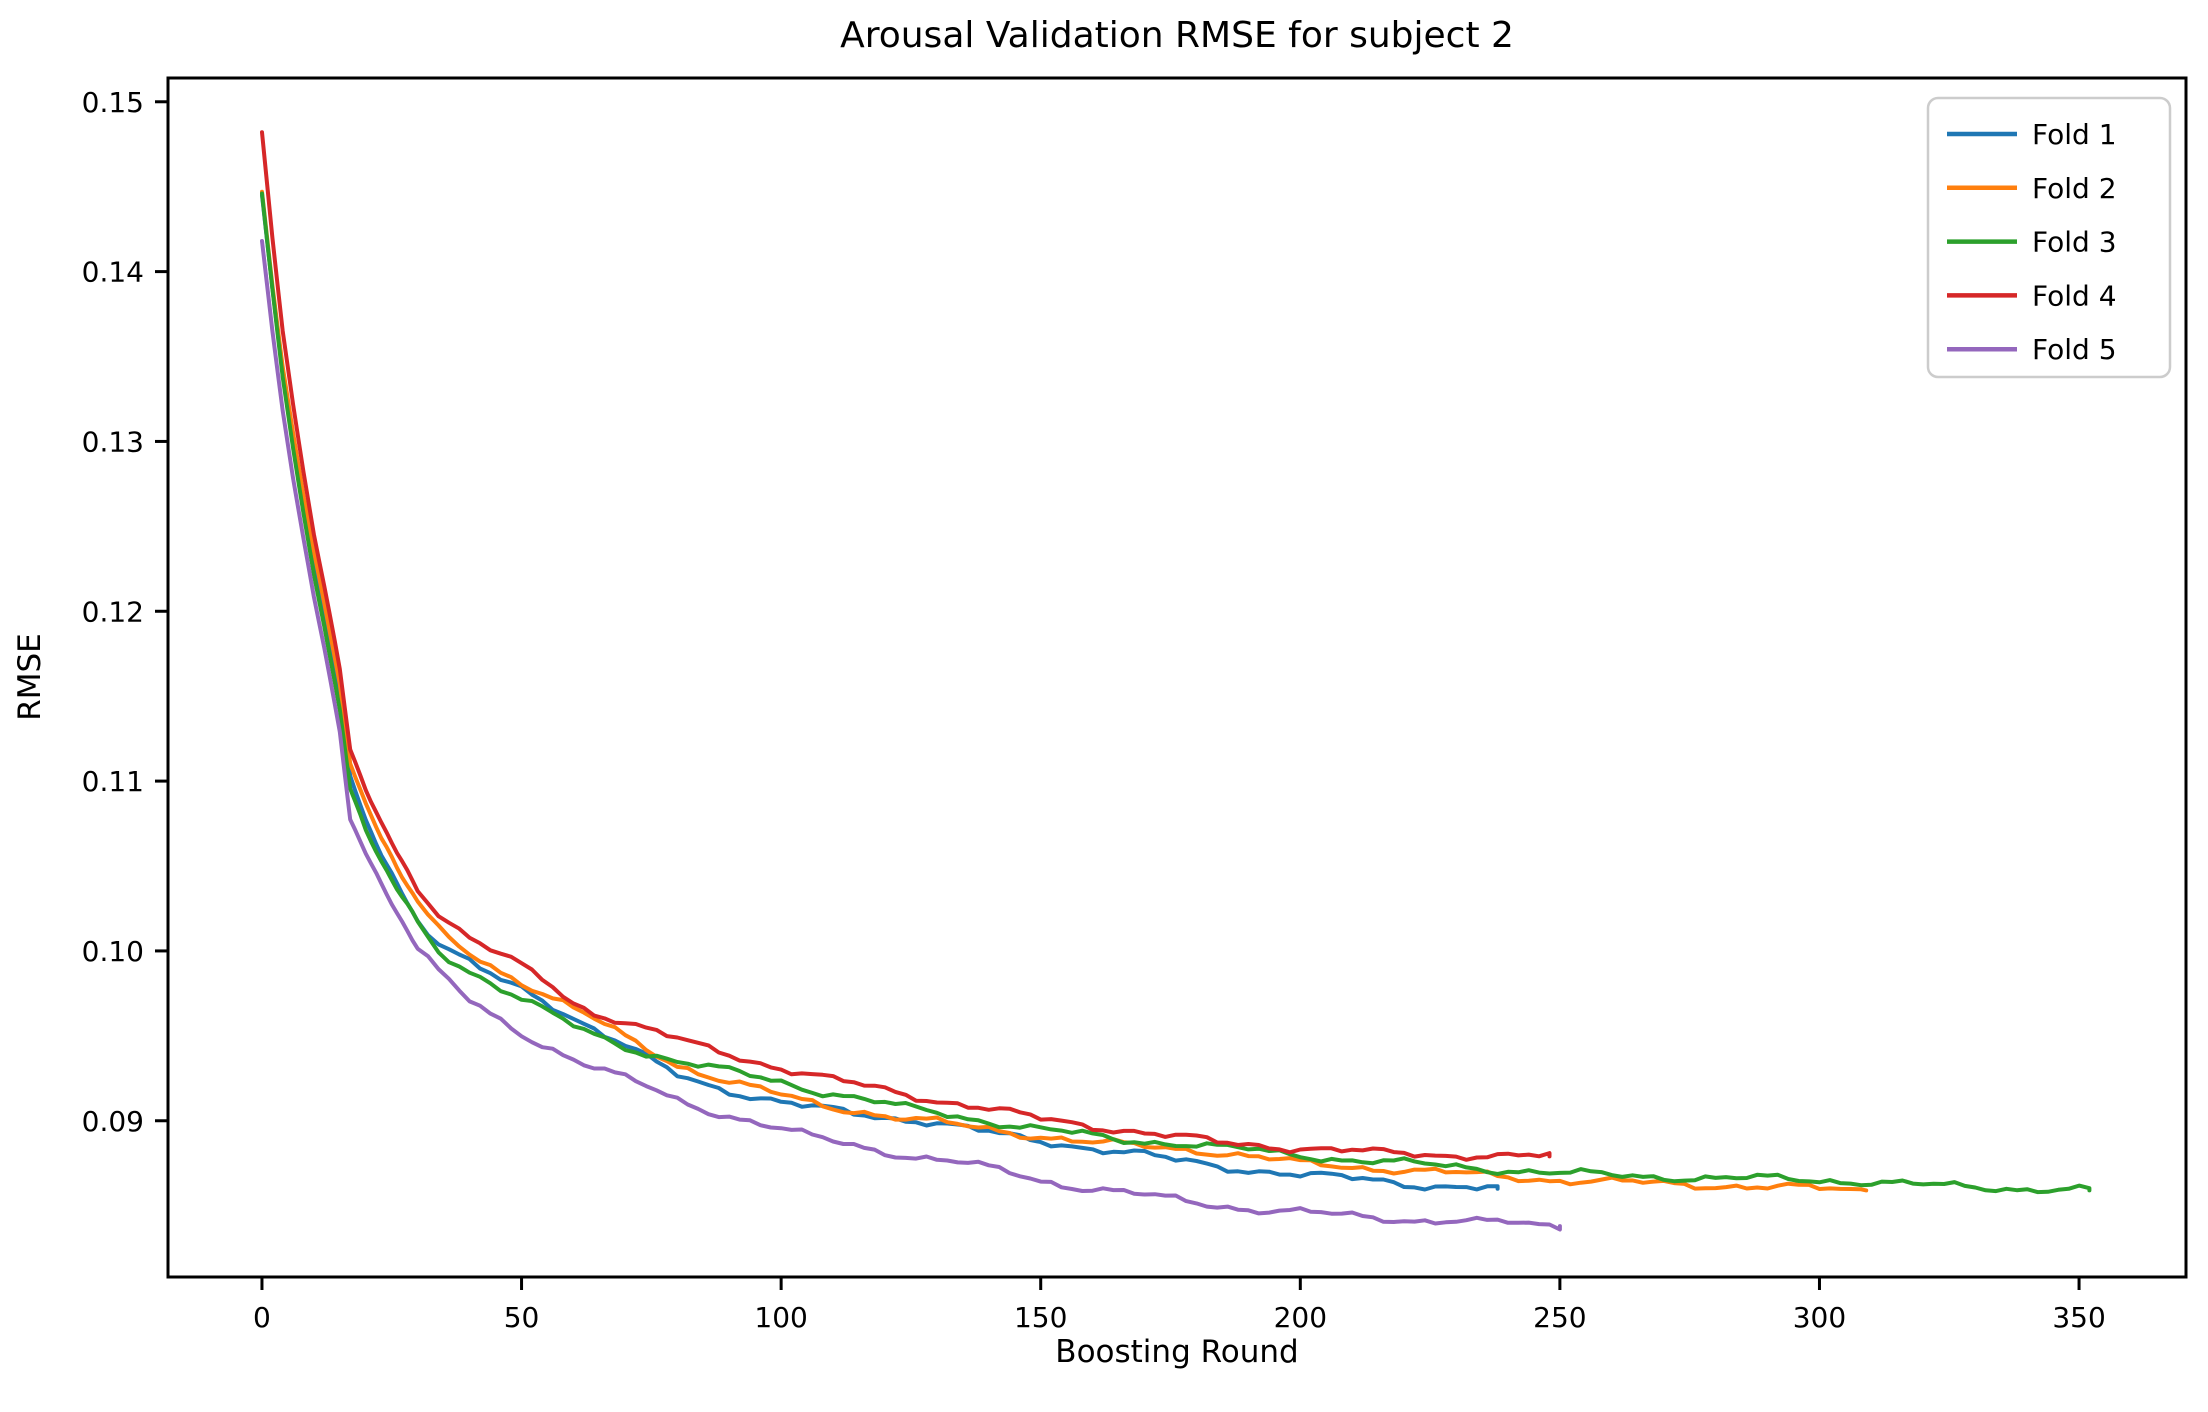 The width and height of the screenshot is (2208, 1412). Describe the element at coordinates (262, 1317) in the screenshot. I see `x-tick-label: 0` at that location.